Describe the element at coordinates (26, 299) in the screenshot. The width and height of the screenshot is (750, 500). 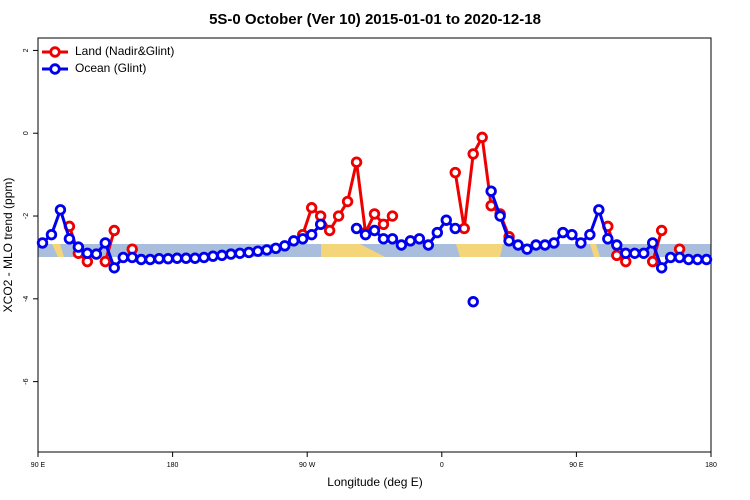
I see `y-tick-label: -4` at that location.